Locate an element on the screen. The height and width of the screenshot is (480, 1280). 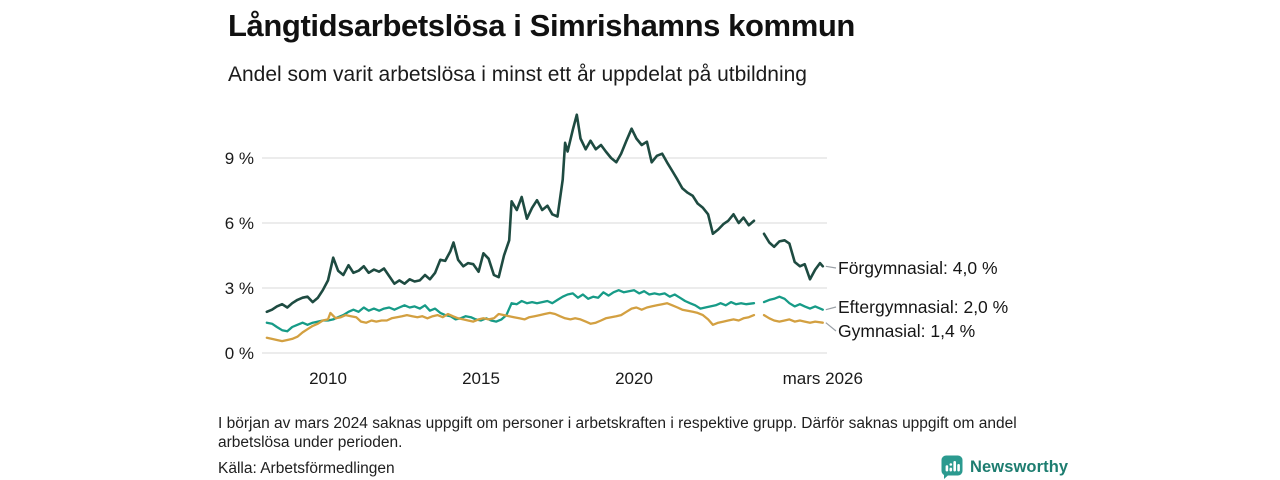
source-credit: Källa: Arbetsförmedlingen is located at coordinates (306, 468).